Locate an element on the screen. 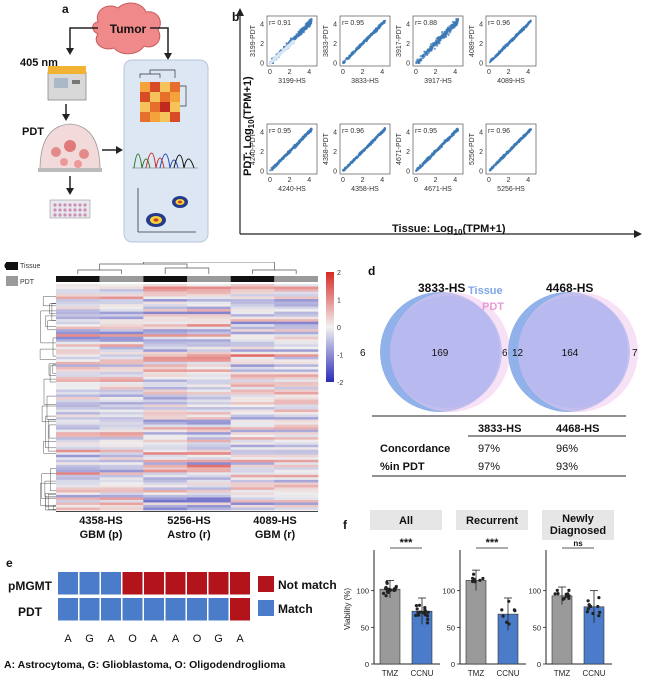  chart-title-box is located at coordinates (492, 520).